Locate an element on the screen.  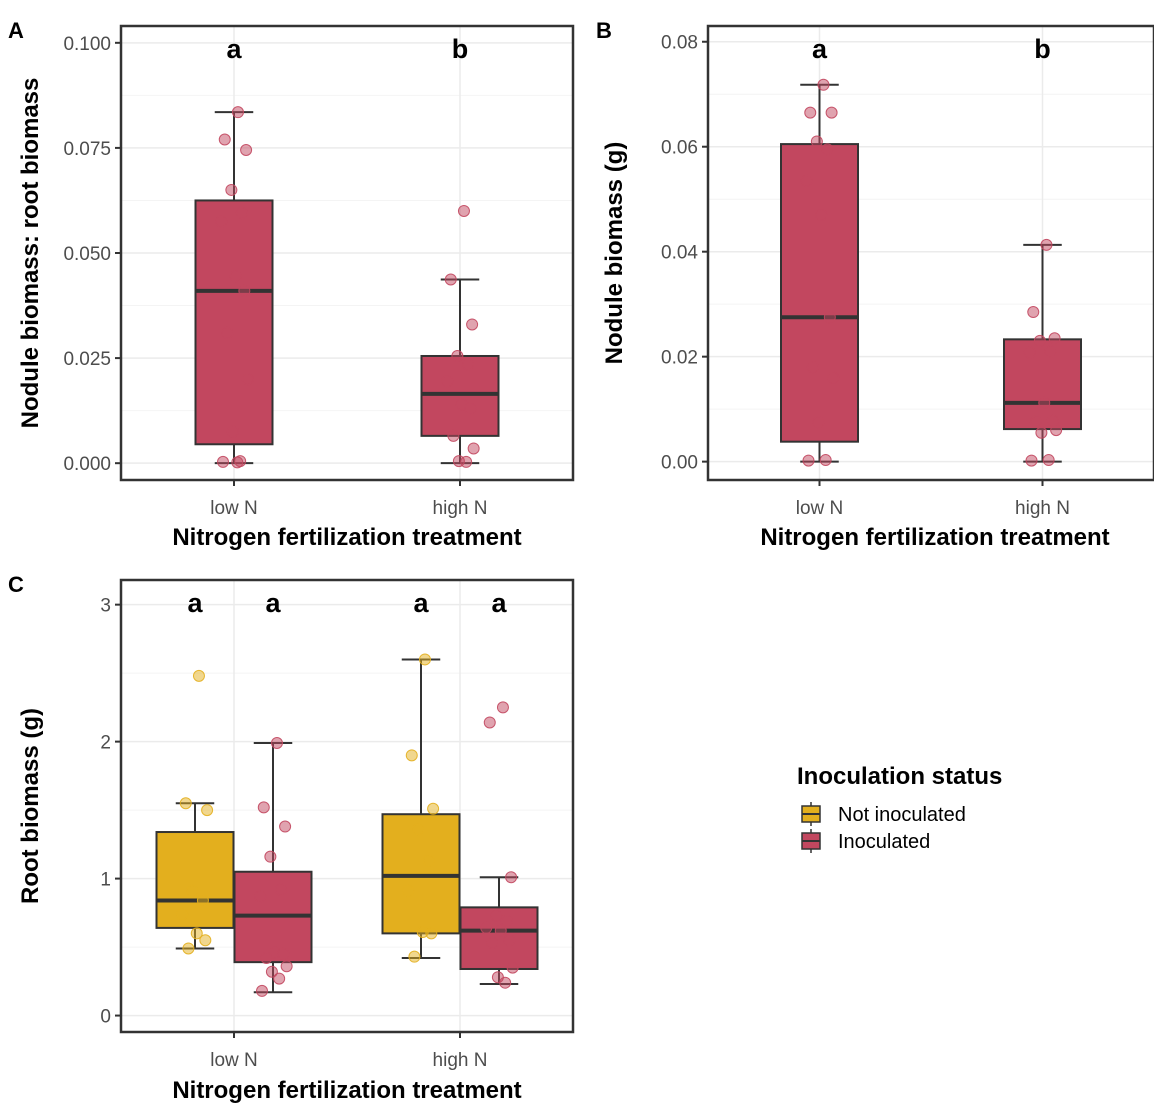
y-tick-label: 0.025 is located at coordinates (87, 359).